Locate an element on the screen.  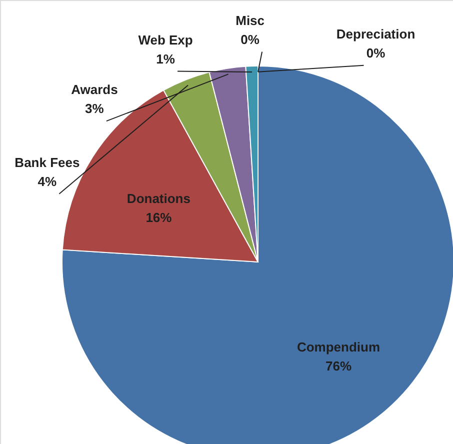
data-label: 4% is located at coordinates (48, 181).